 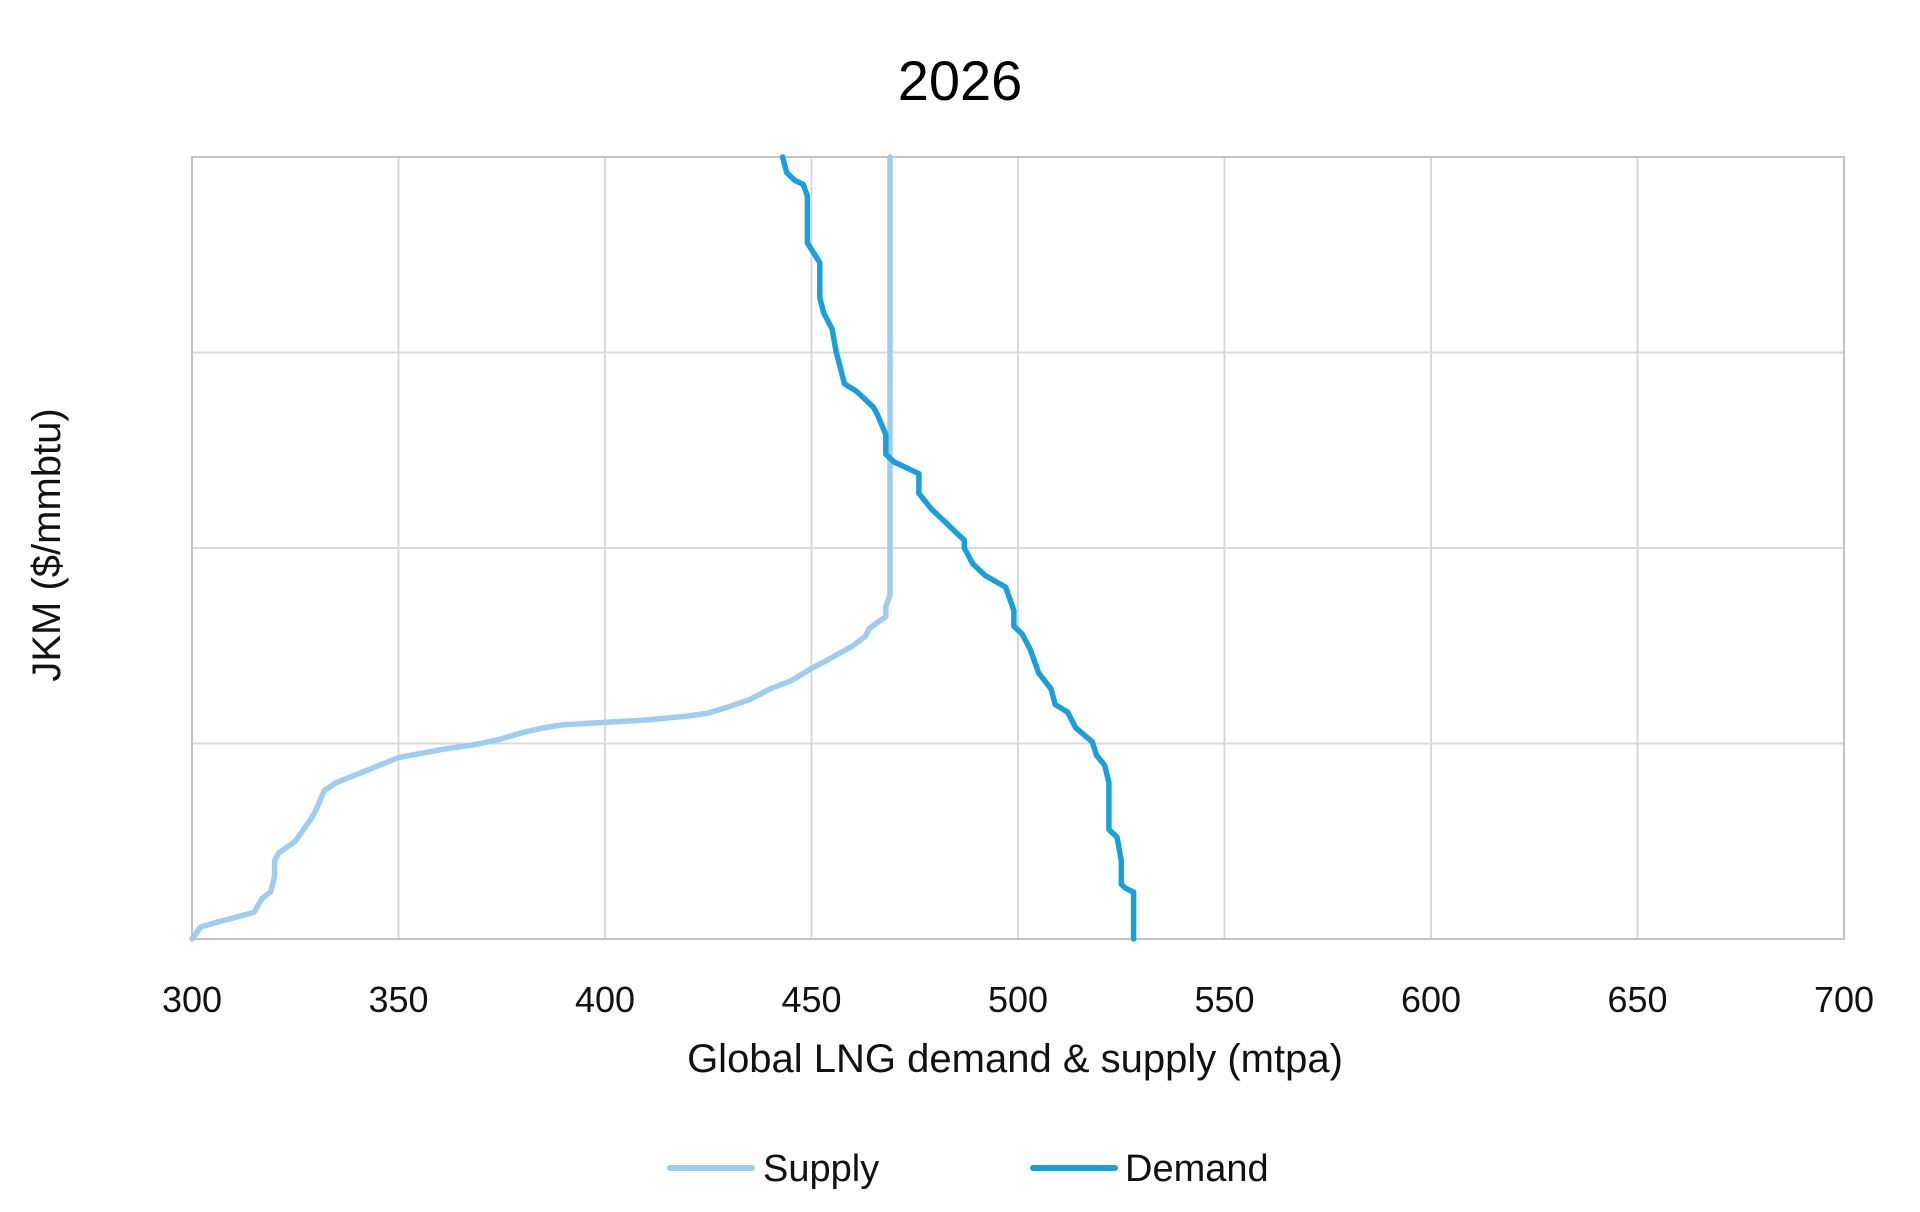 I want to click on x-tick-label: 450, so click(x=811, y=999).